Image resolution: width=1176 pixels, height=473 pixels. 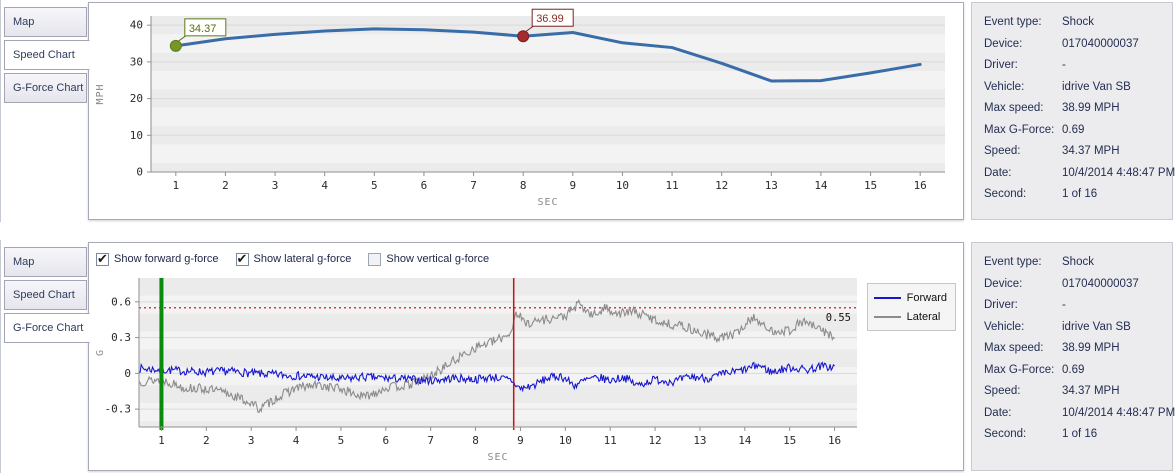 What do you see at coordinates (275, 185) in the screenshot?
I see `svg-text: 3` at bounding box center [275, 185].